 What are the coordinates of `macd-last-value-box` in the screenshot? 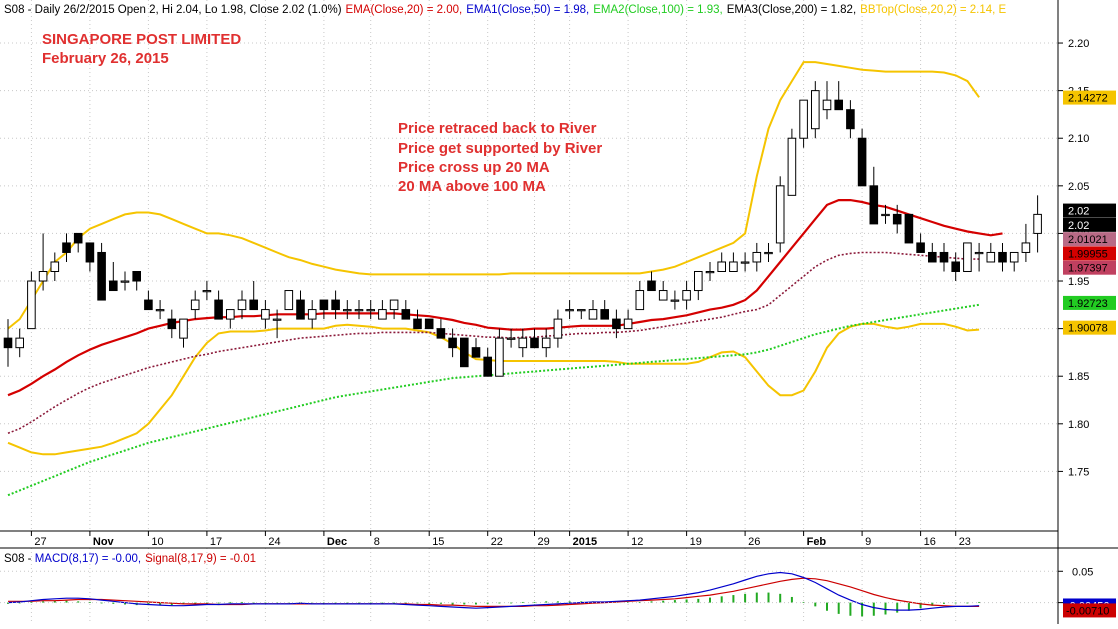 It's located at (1089, 610).